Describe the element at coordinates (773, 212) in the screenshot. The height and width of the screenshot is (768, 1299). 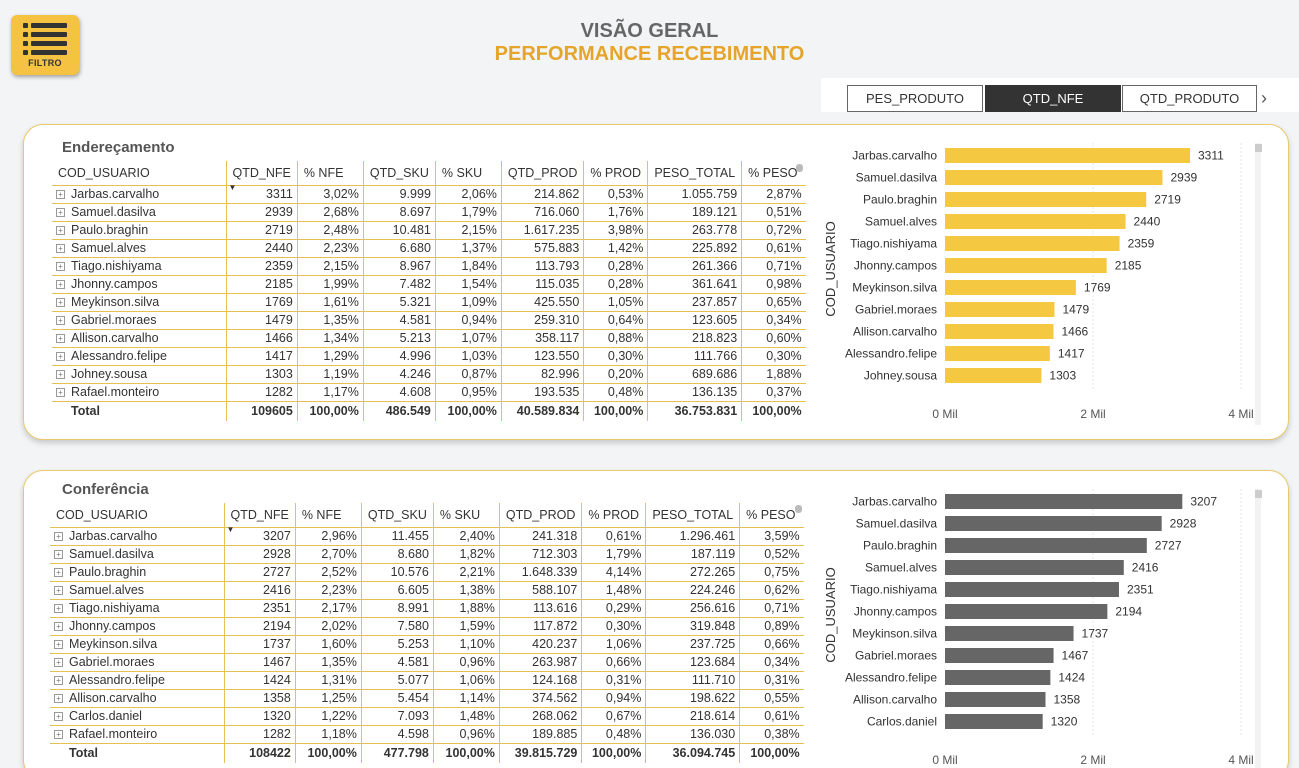
I see `cell-pct-peso: 0,51%` at that location.